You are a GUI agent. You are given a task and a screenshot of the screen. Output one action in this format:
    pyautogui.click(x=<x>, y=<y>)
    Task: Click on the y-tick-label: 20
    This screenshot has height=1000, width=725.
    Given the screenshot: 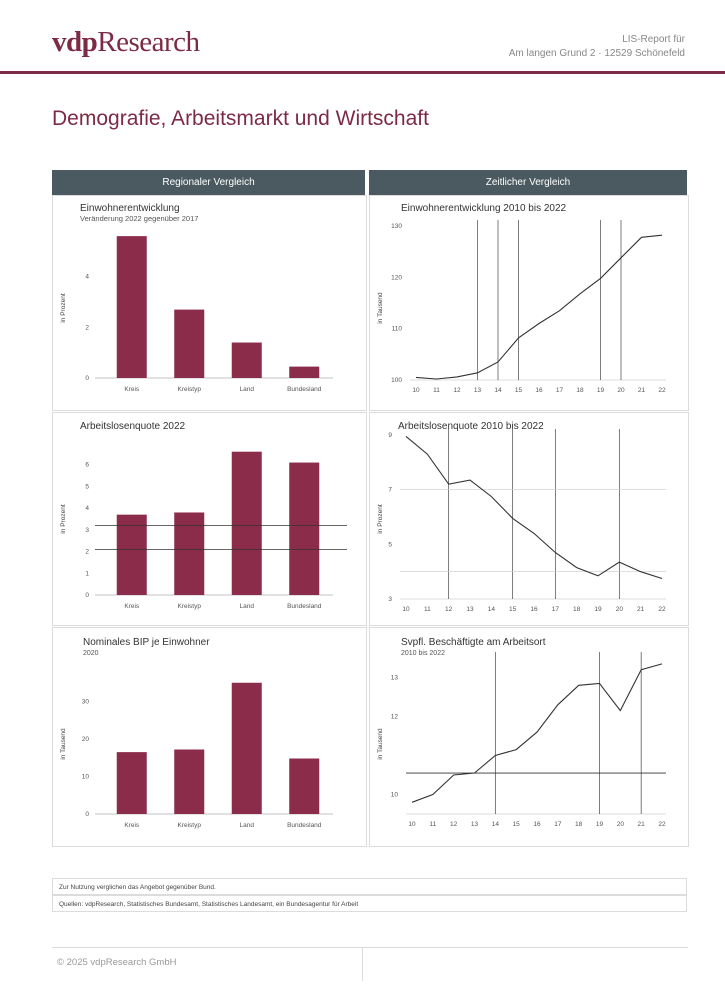 What is the action you would take?
    pyautogui.click(x=86, y=739)
    